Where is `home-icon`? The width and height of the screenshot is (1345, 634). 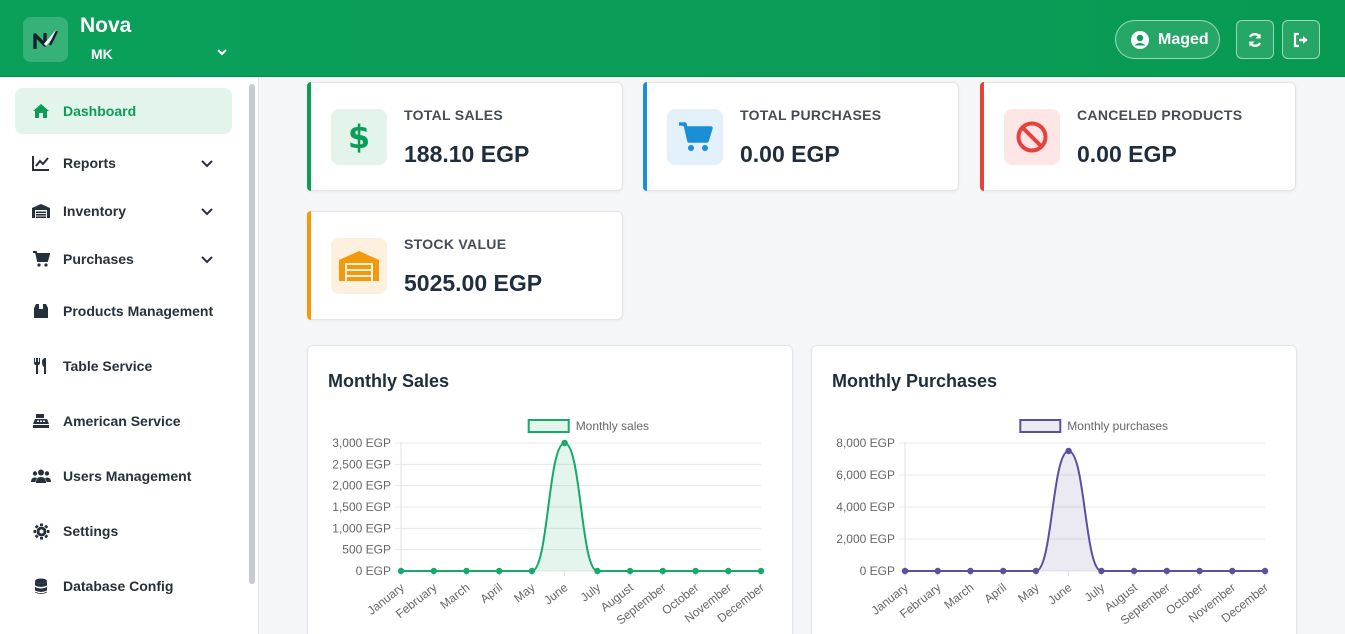
home-icon is located at coordinates (41, 111).